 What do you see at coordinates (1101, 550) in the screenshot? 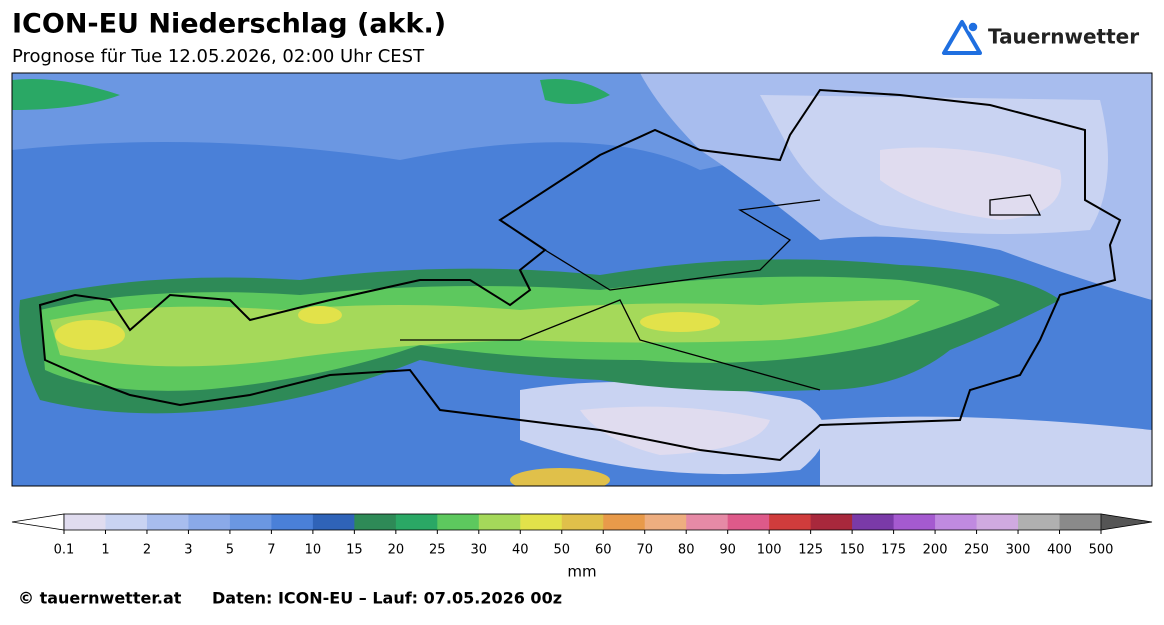
I see `colorbar-tick-label: 500` at bounding box center [1101, 550].